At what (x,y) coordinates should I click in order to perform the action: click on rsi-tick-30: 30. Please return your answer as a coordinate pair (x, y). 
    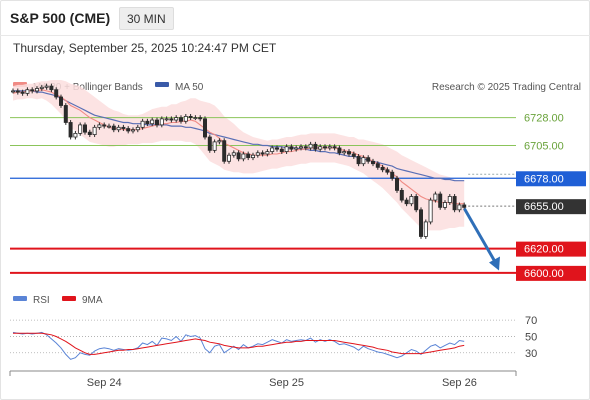
    Looking at the image, I should click on (531, 354).